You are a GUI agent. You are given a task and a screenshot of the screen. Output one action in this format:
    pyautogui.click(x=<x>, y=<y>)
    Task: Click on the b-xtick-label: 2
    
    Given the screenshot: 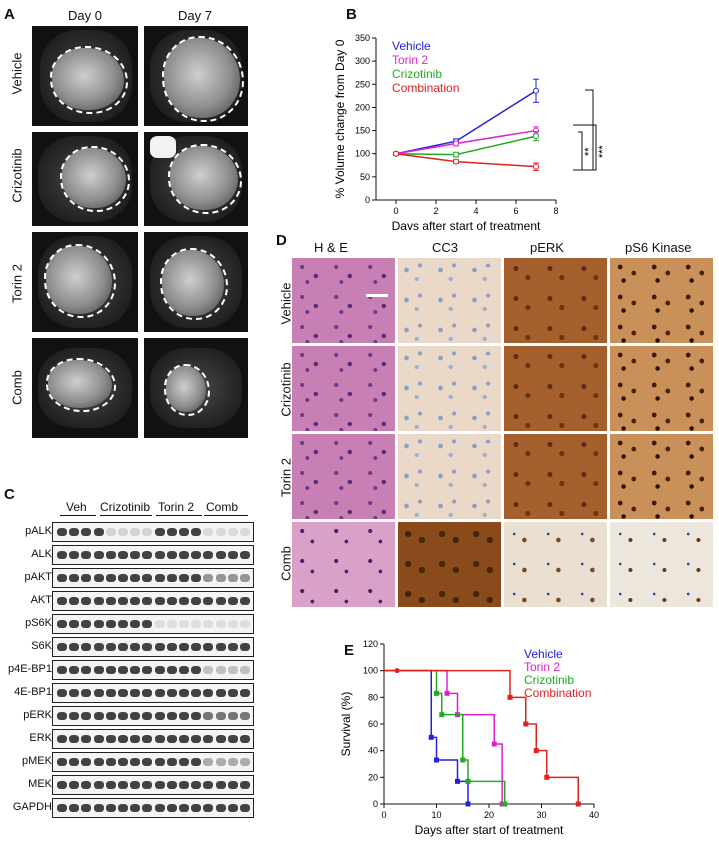 What is the action you would take?
    pyautogui.click(x=435, y=211)
    